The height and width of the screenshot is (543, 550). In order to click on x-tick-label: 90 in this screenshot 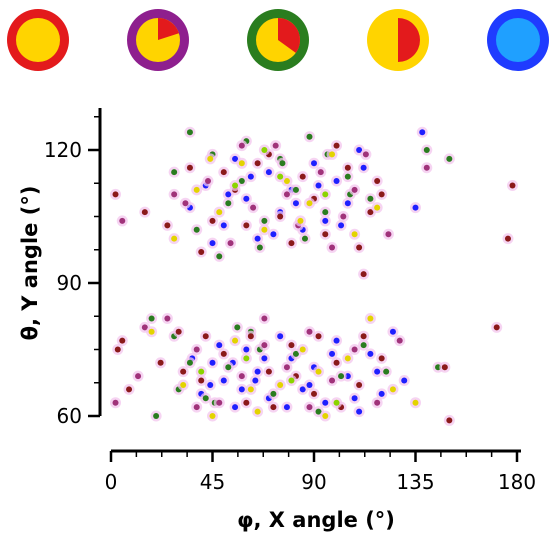, I will do `click(313, 482)`.